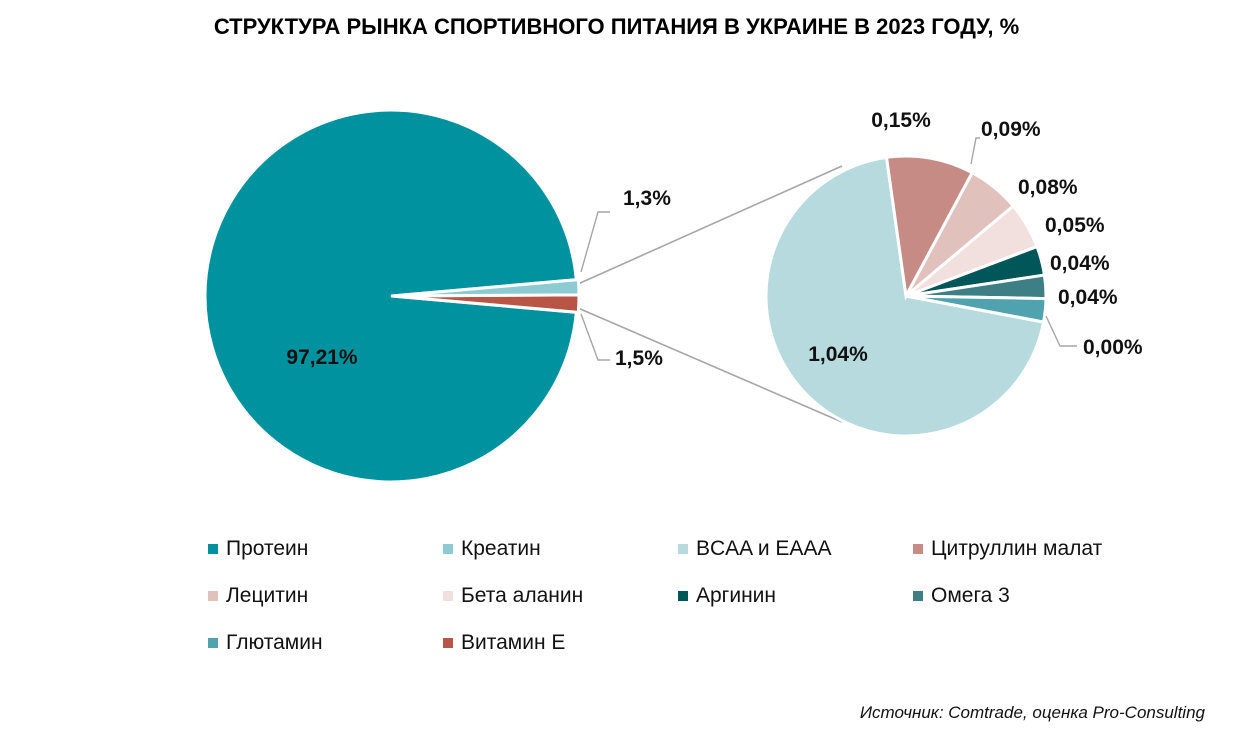  What do you see at coordinates (267, 548) in the screenshot?
I see `legend-label: Протеин` at bounding box center [267, 548].